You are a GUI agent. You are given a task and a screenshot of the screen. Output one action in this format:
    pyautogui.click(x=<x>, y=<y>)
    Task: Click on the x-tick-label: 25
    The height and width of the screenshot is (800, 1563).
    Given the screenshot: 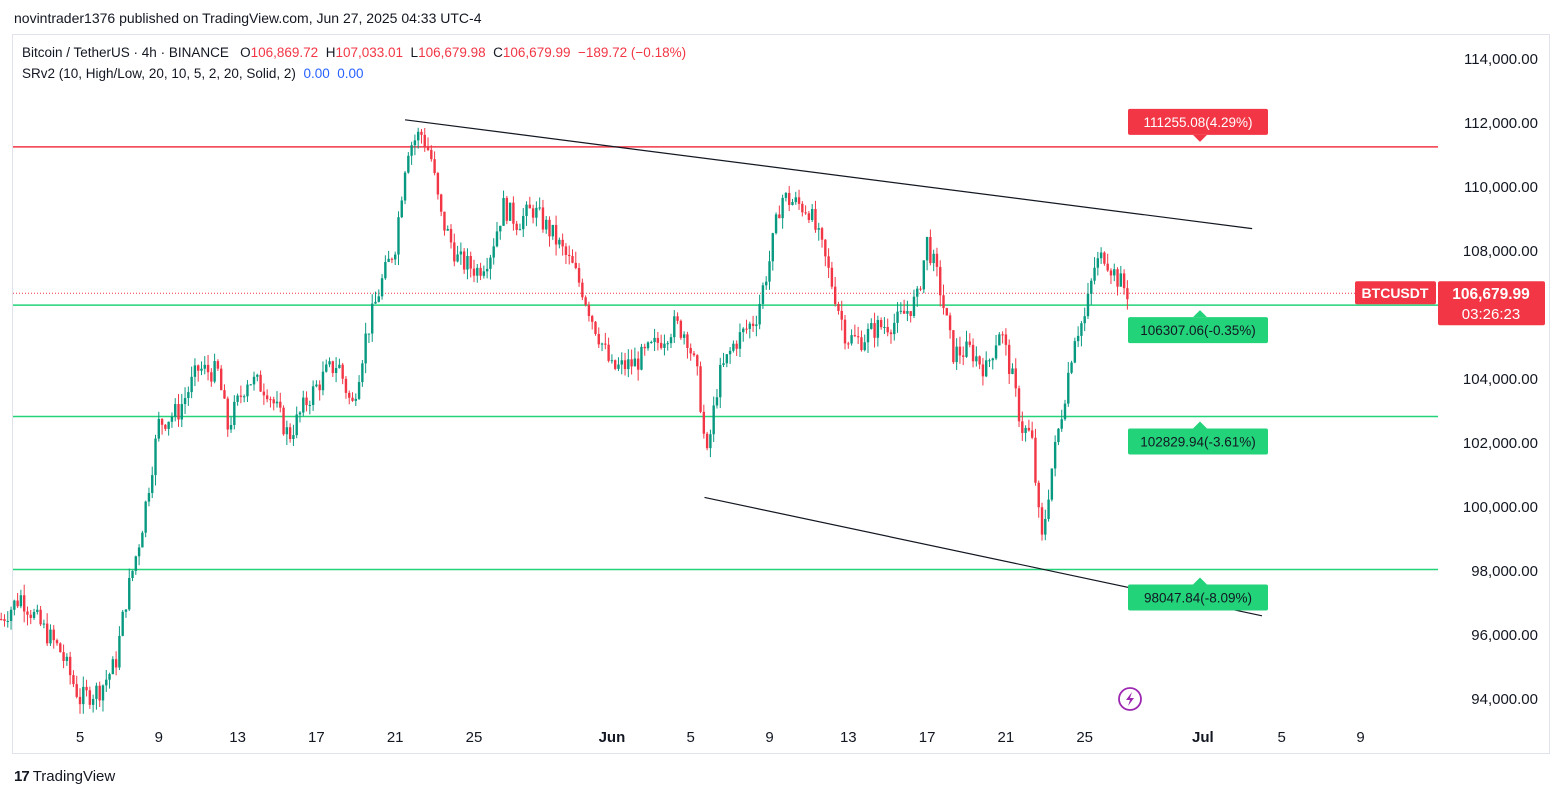 What is the action you would take?
    pyautogui.click(x=474, y=737)
    